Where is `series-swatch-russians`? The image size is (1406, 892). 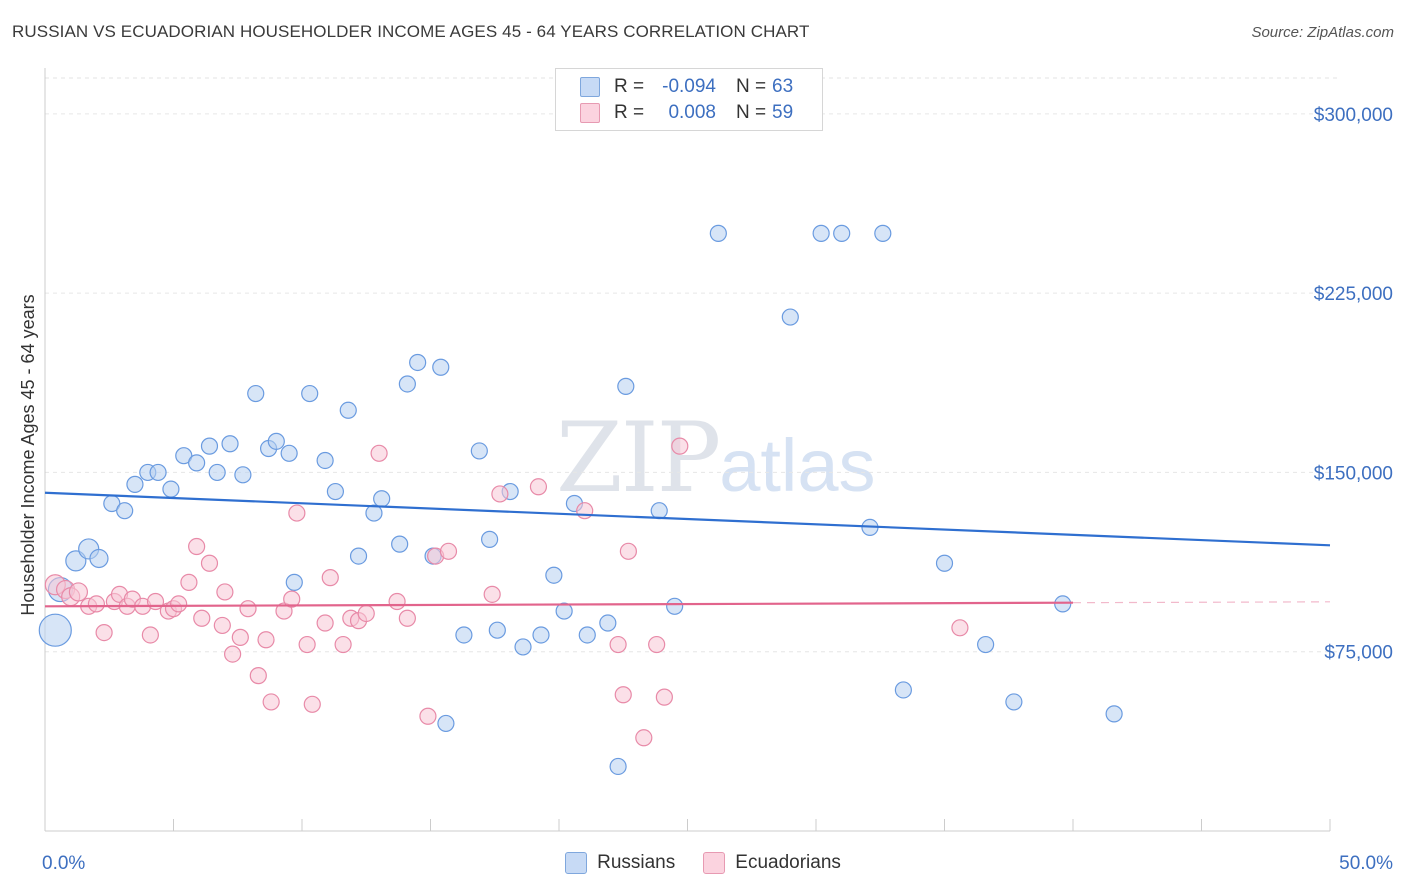 series-swatch-russians is located at coordinates (576, 863).